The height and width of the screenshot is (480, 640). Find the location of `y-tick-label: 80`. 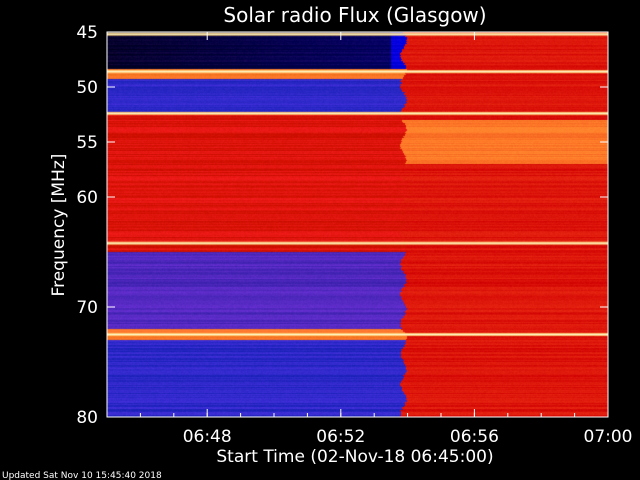

y-tick-label: 80 is located at coordinates (87, 418).